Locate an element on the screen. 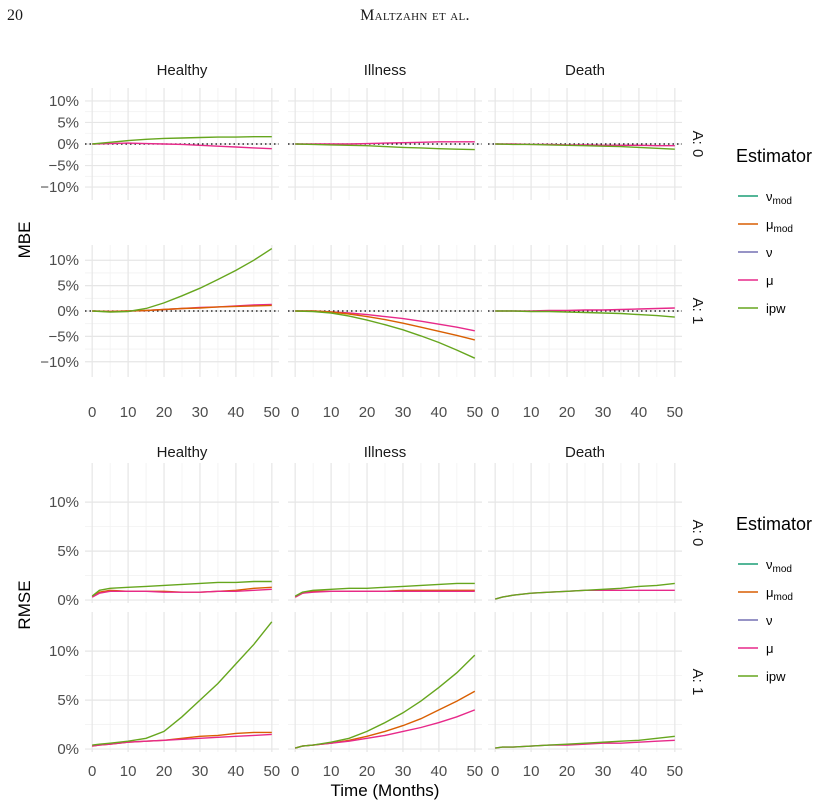  panel-top-r0-c0 is located at coordinates (182, 144).